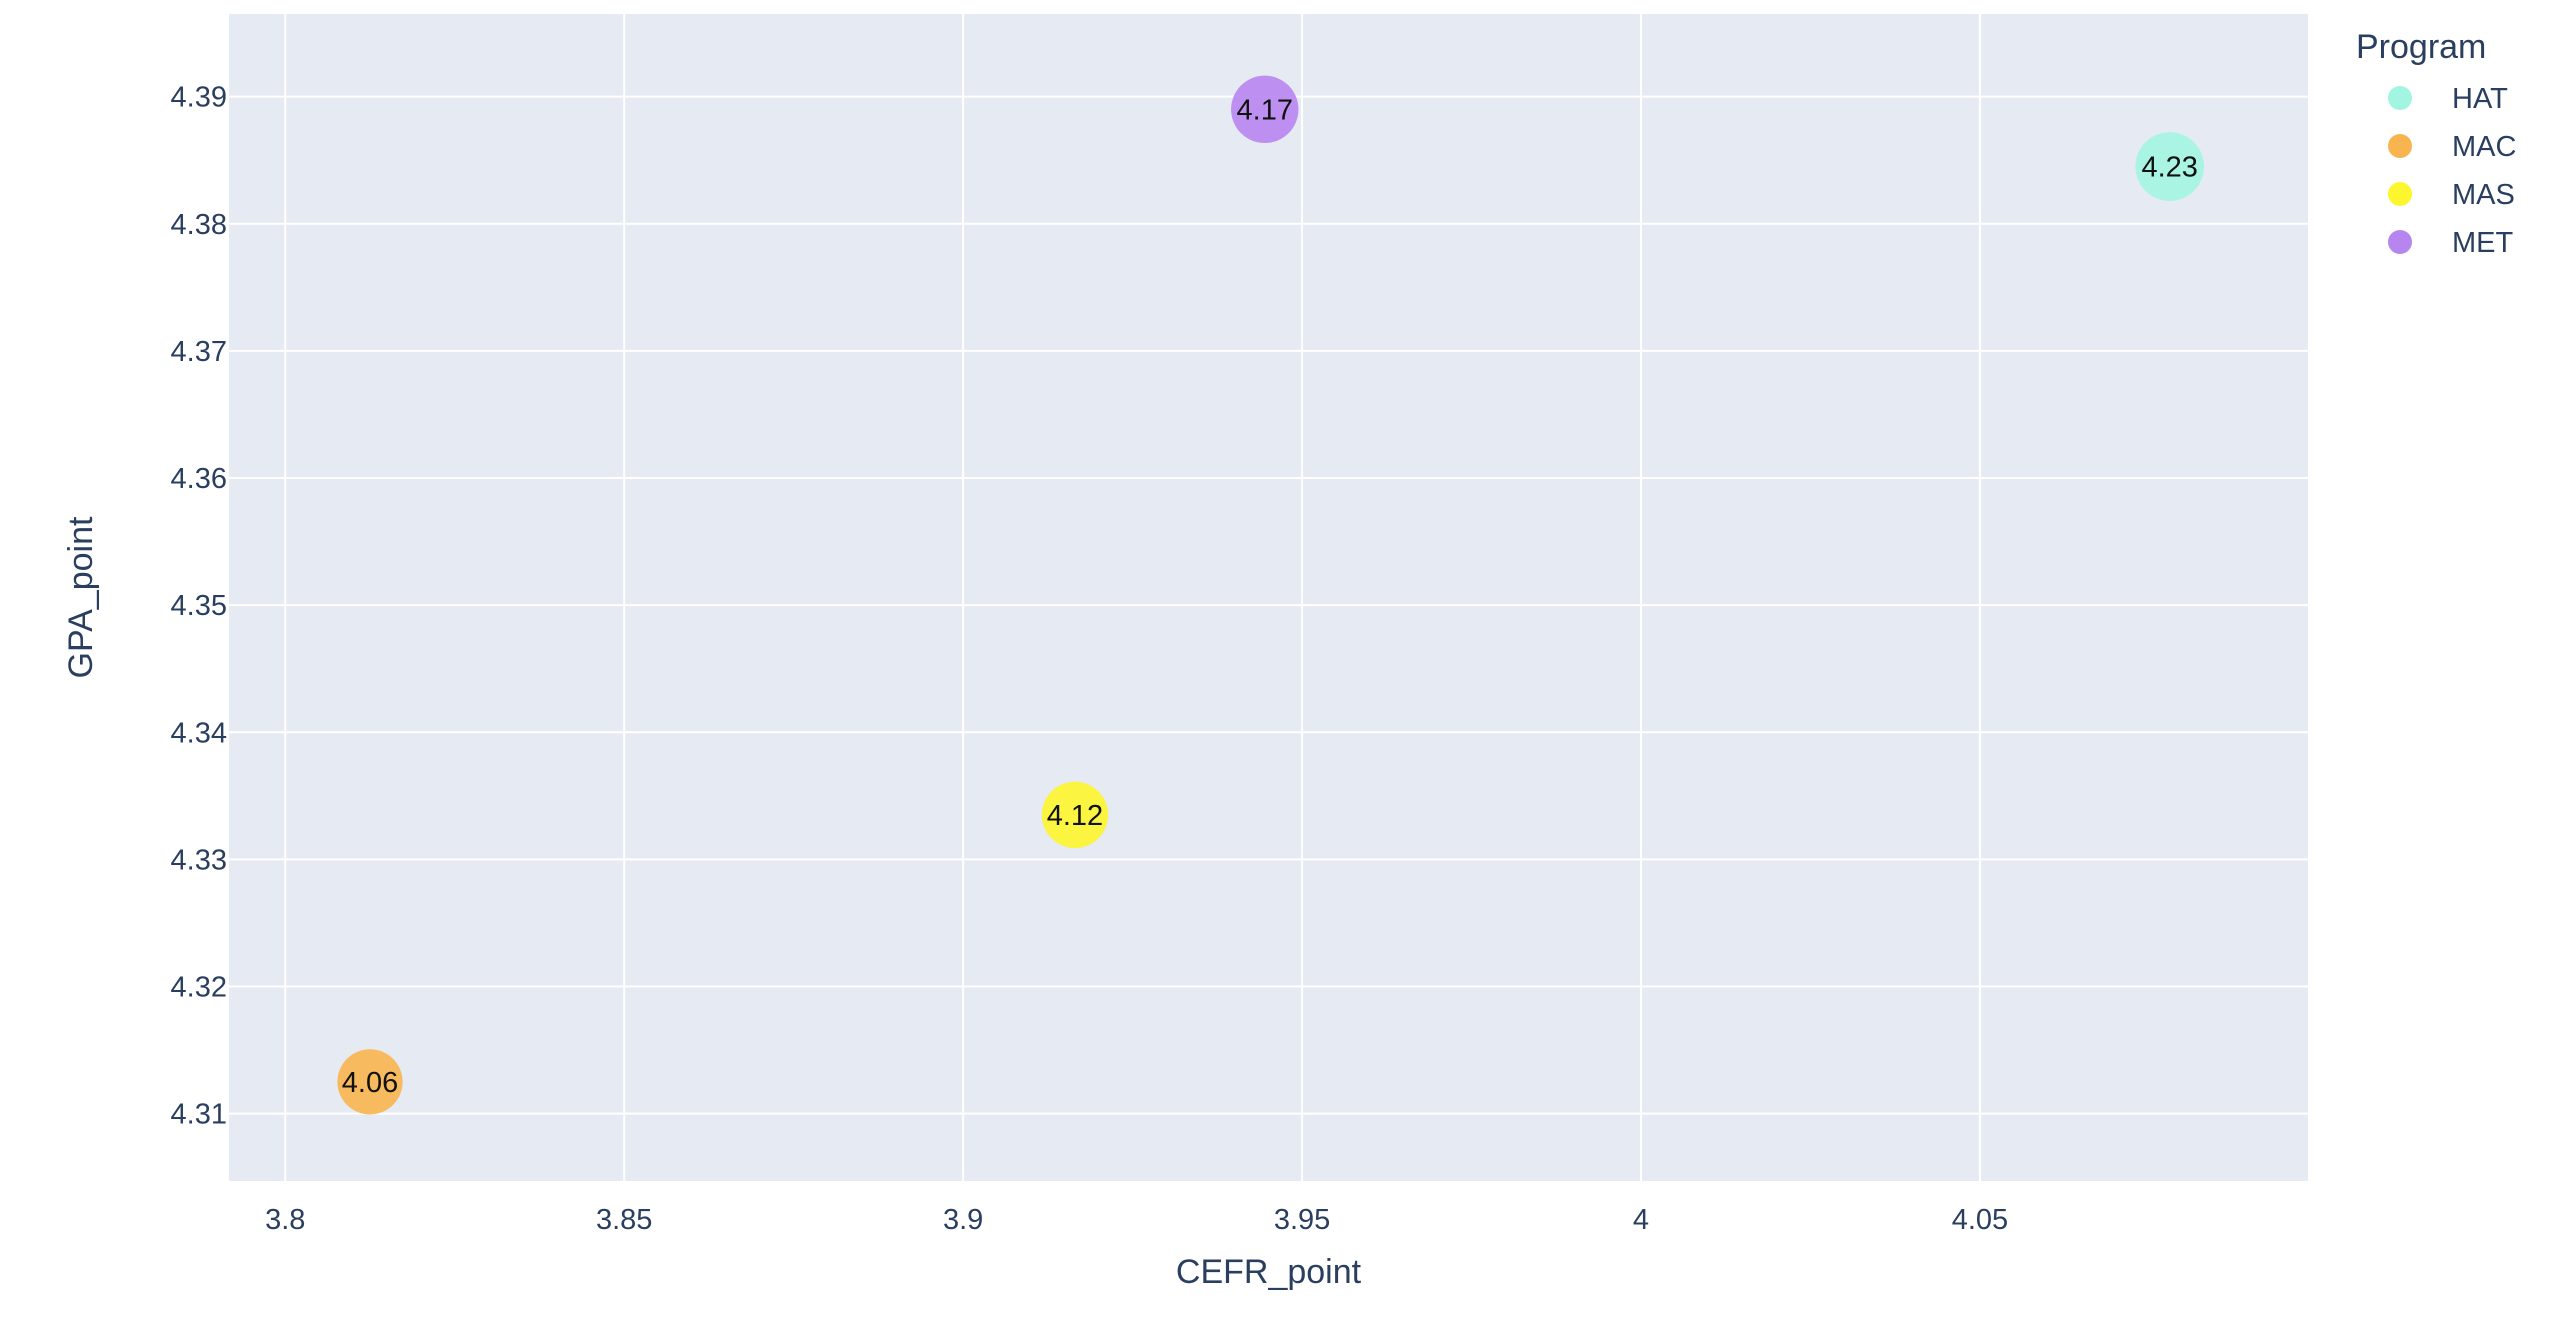 This screenshot has height=1320, width=2560. I want to click on y-tick-label: 4.39, so click(199, 98).